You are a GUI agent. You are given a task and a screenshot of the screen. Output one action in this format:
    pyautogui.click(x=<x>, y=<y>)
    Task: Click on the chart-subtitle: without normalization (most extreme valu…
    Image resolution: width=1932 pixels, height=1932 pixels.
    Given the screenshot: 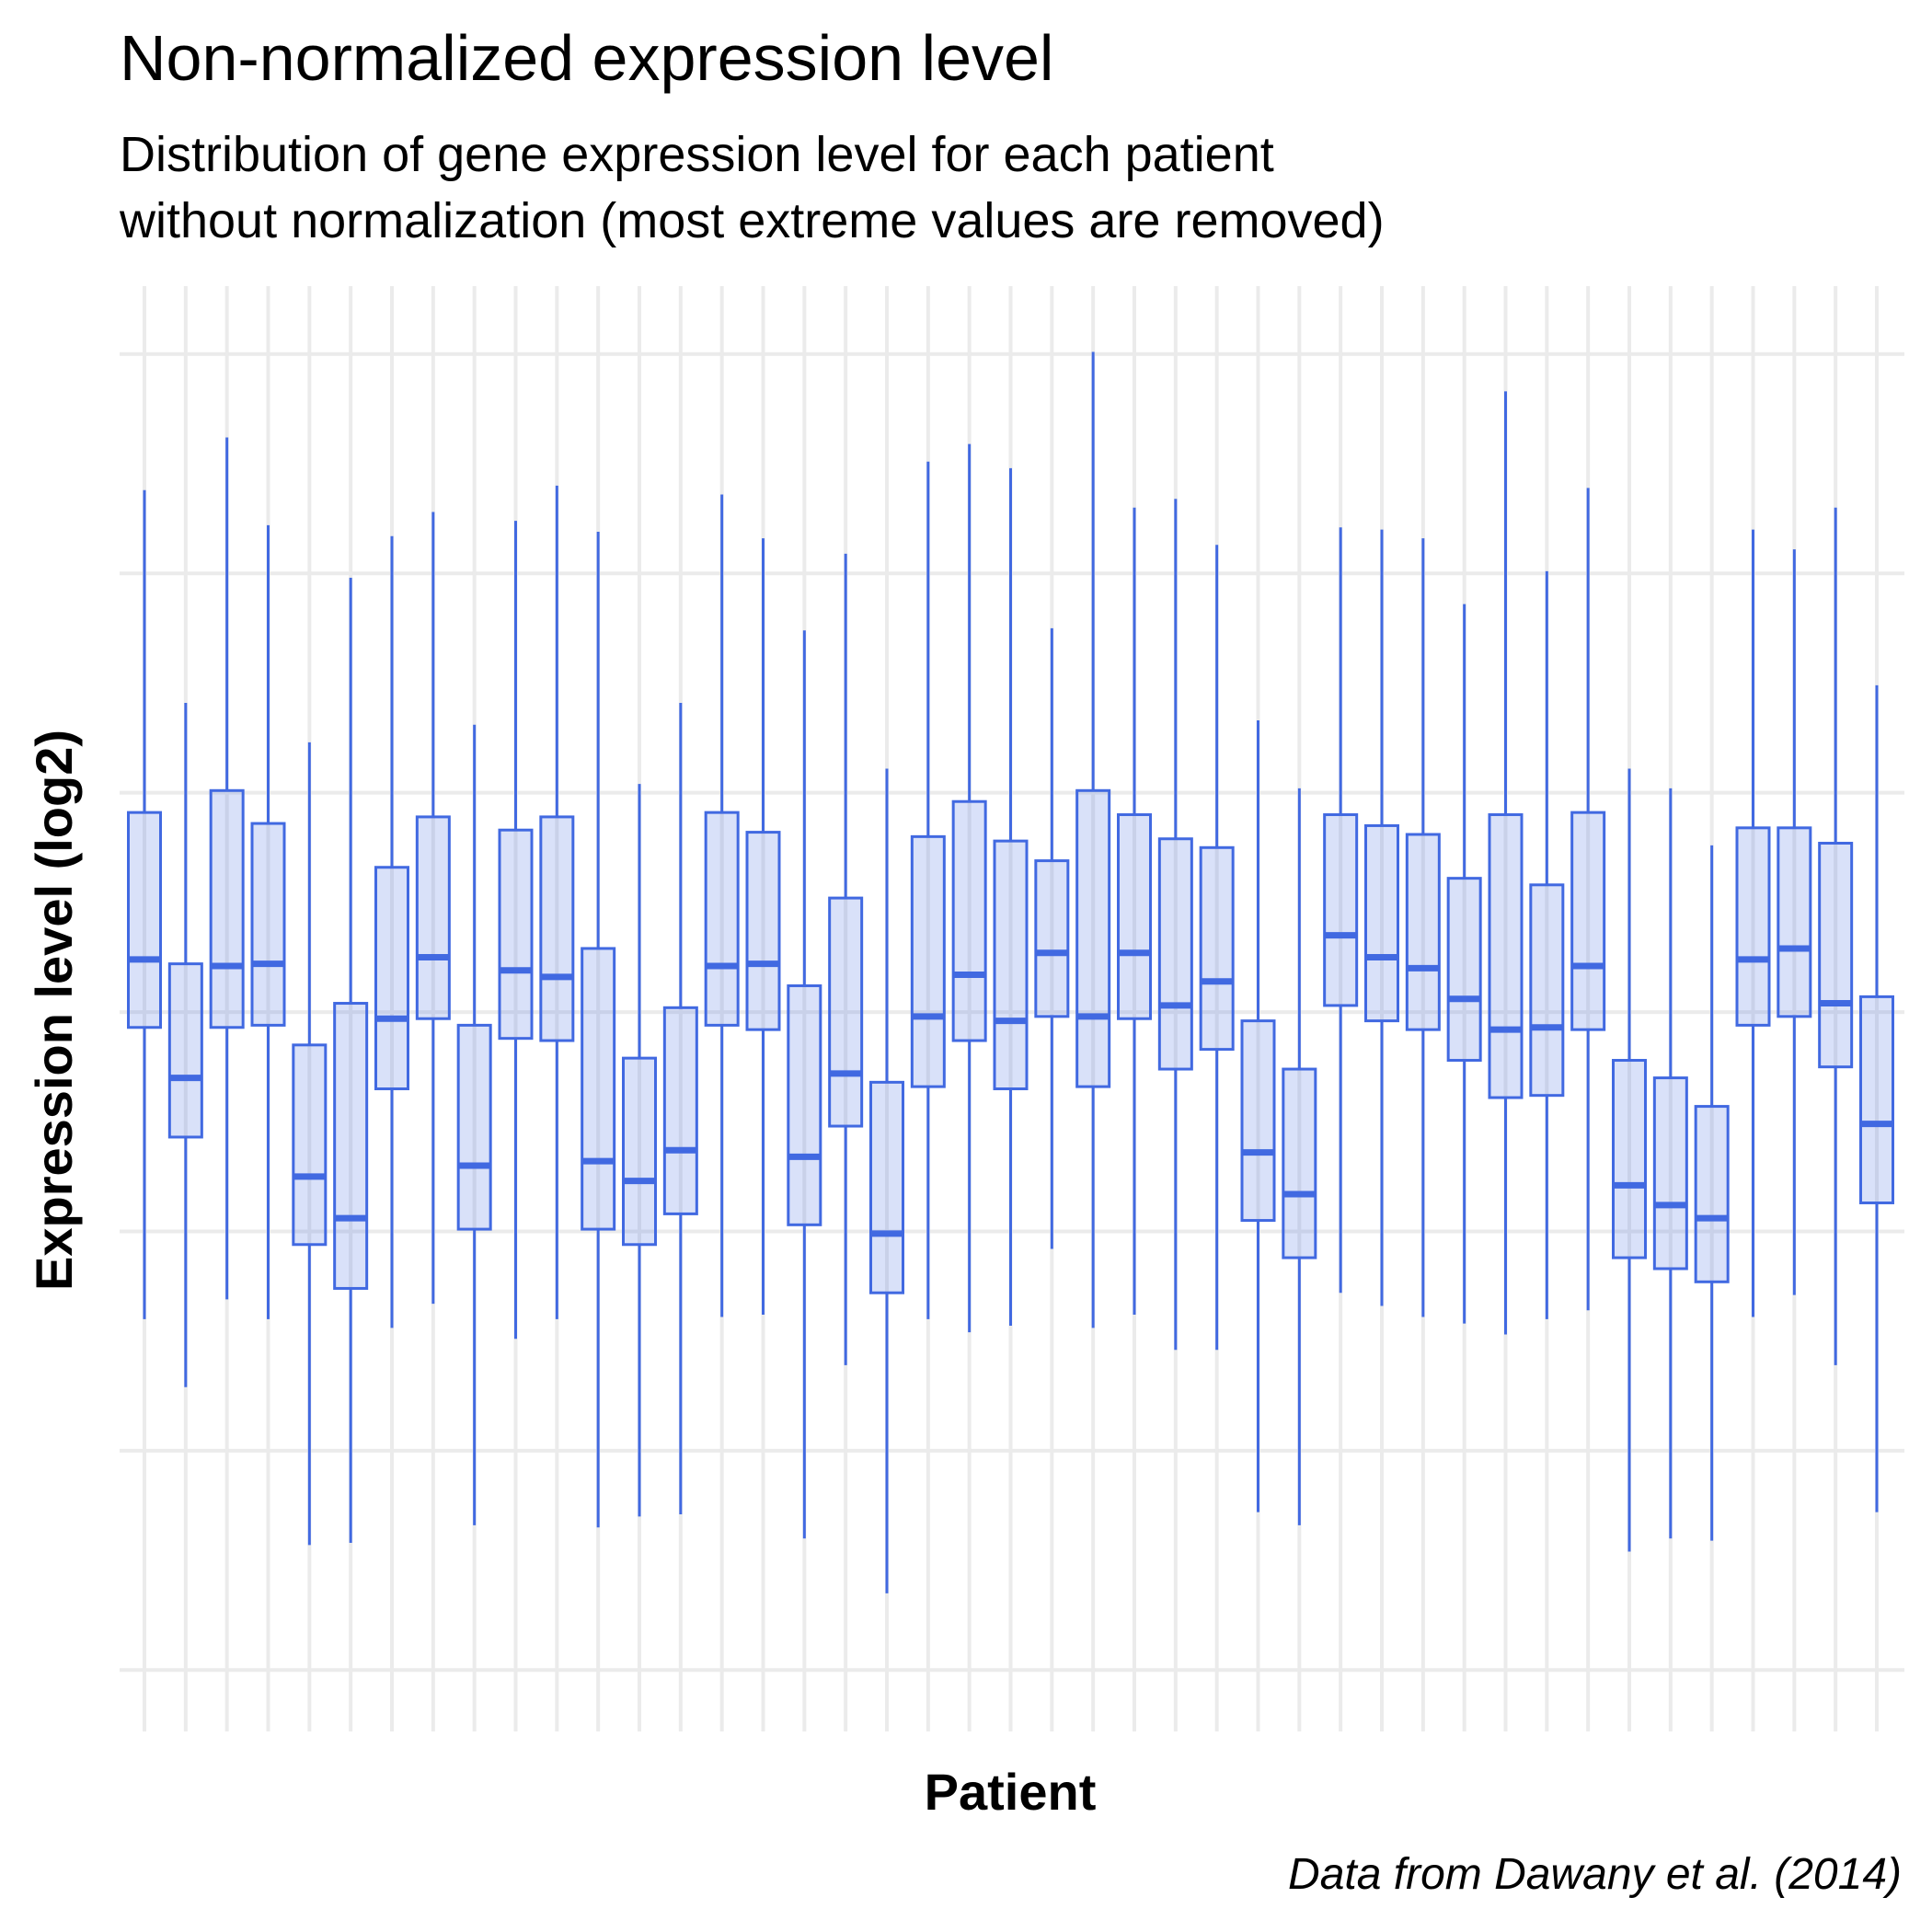 What is the action you would take?
    pyautogui.click(x=752, y=220)
    